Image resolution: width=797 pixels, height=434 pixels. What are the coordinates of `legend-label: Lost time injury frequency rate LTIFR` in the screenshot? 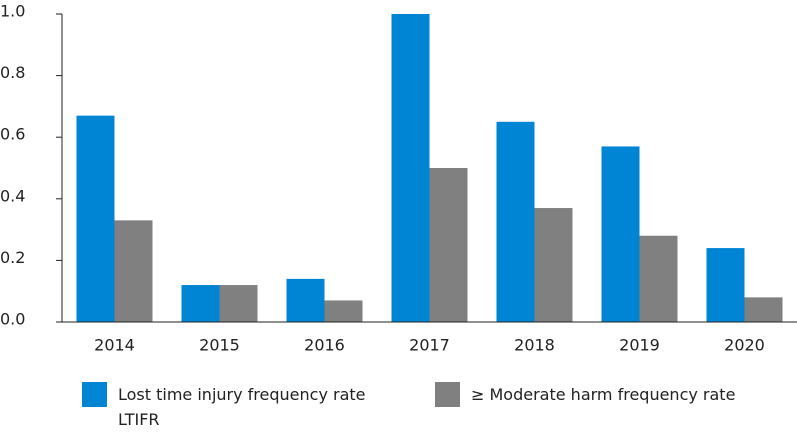 It's located at (242, 407).